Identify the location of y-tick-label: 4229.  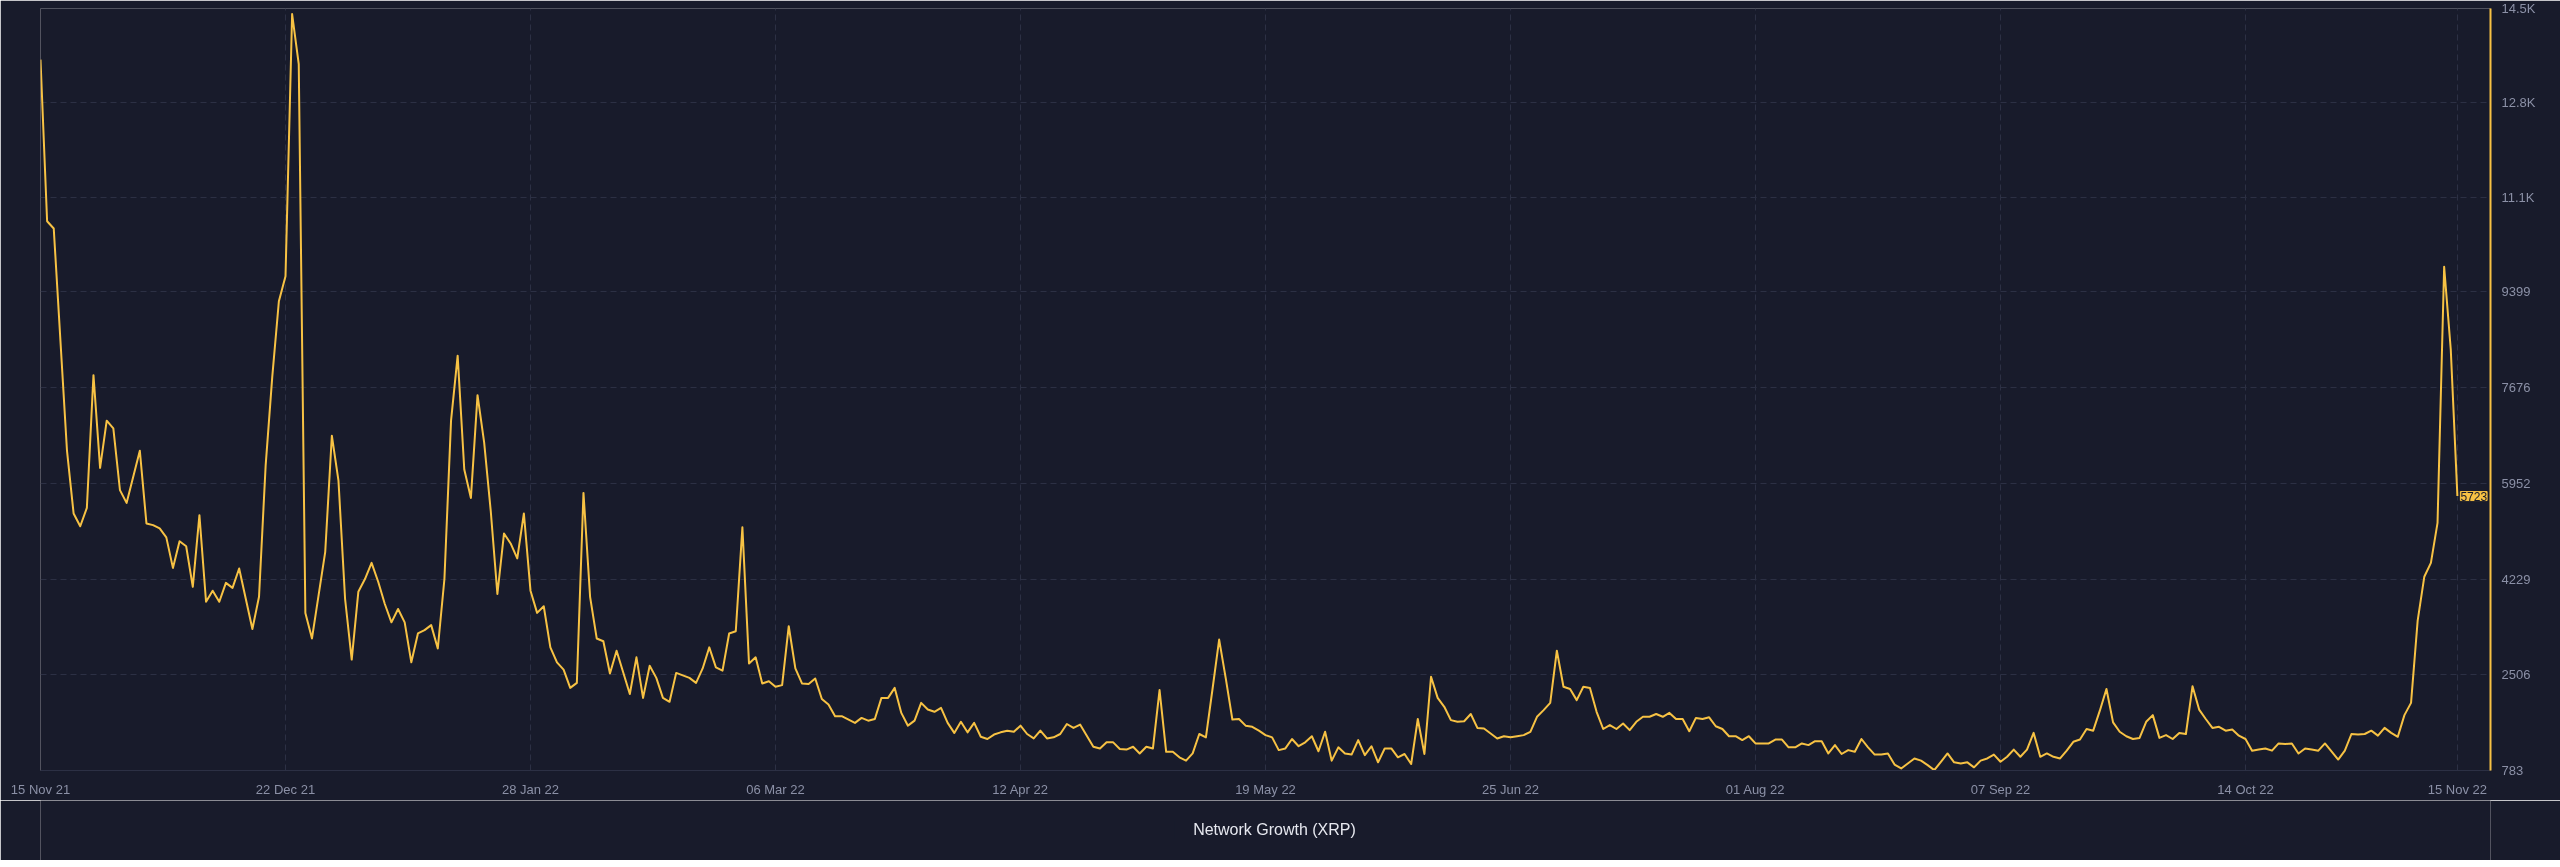
(2516, 579).